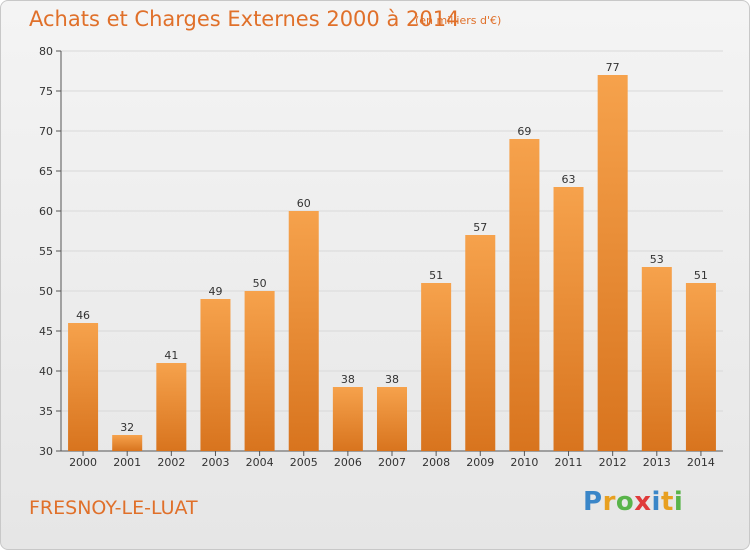 Image resolution: width=750 pixels, height=550 pixels. What do you see at coordinates (612, 263) in the screenshot?
I see `bar-2012` at bounding box center [612, 263].